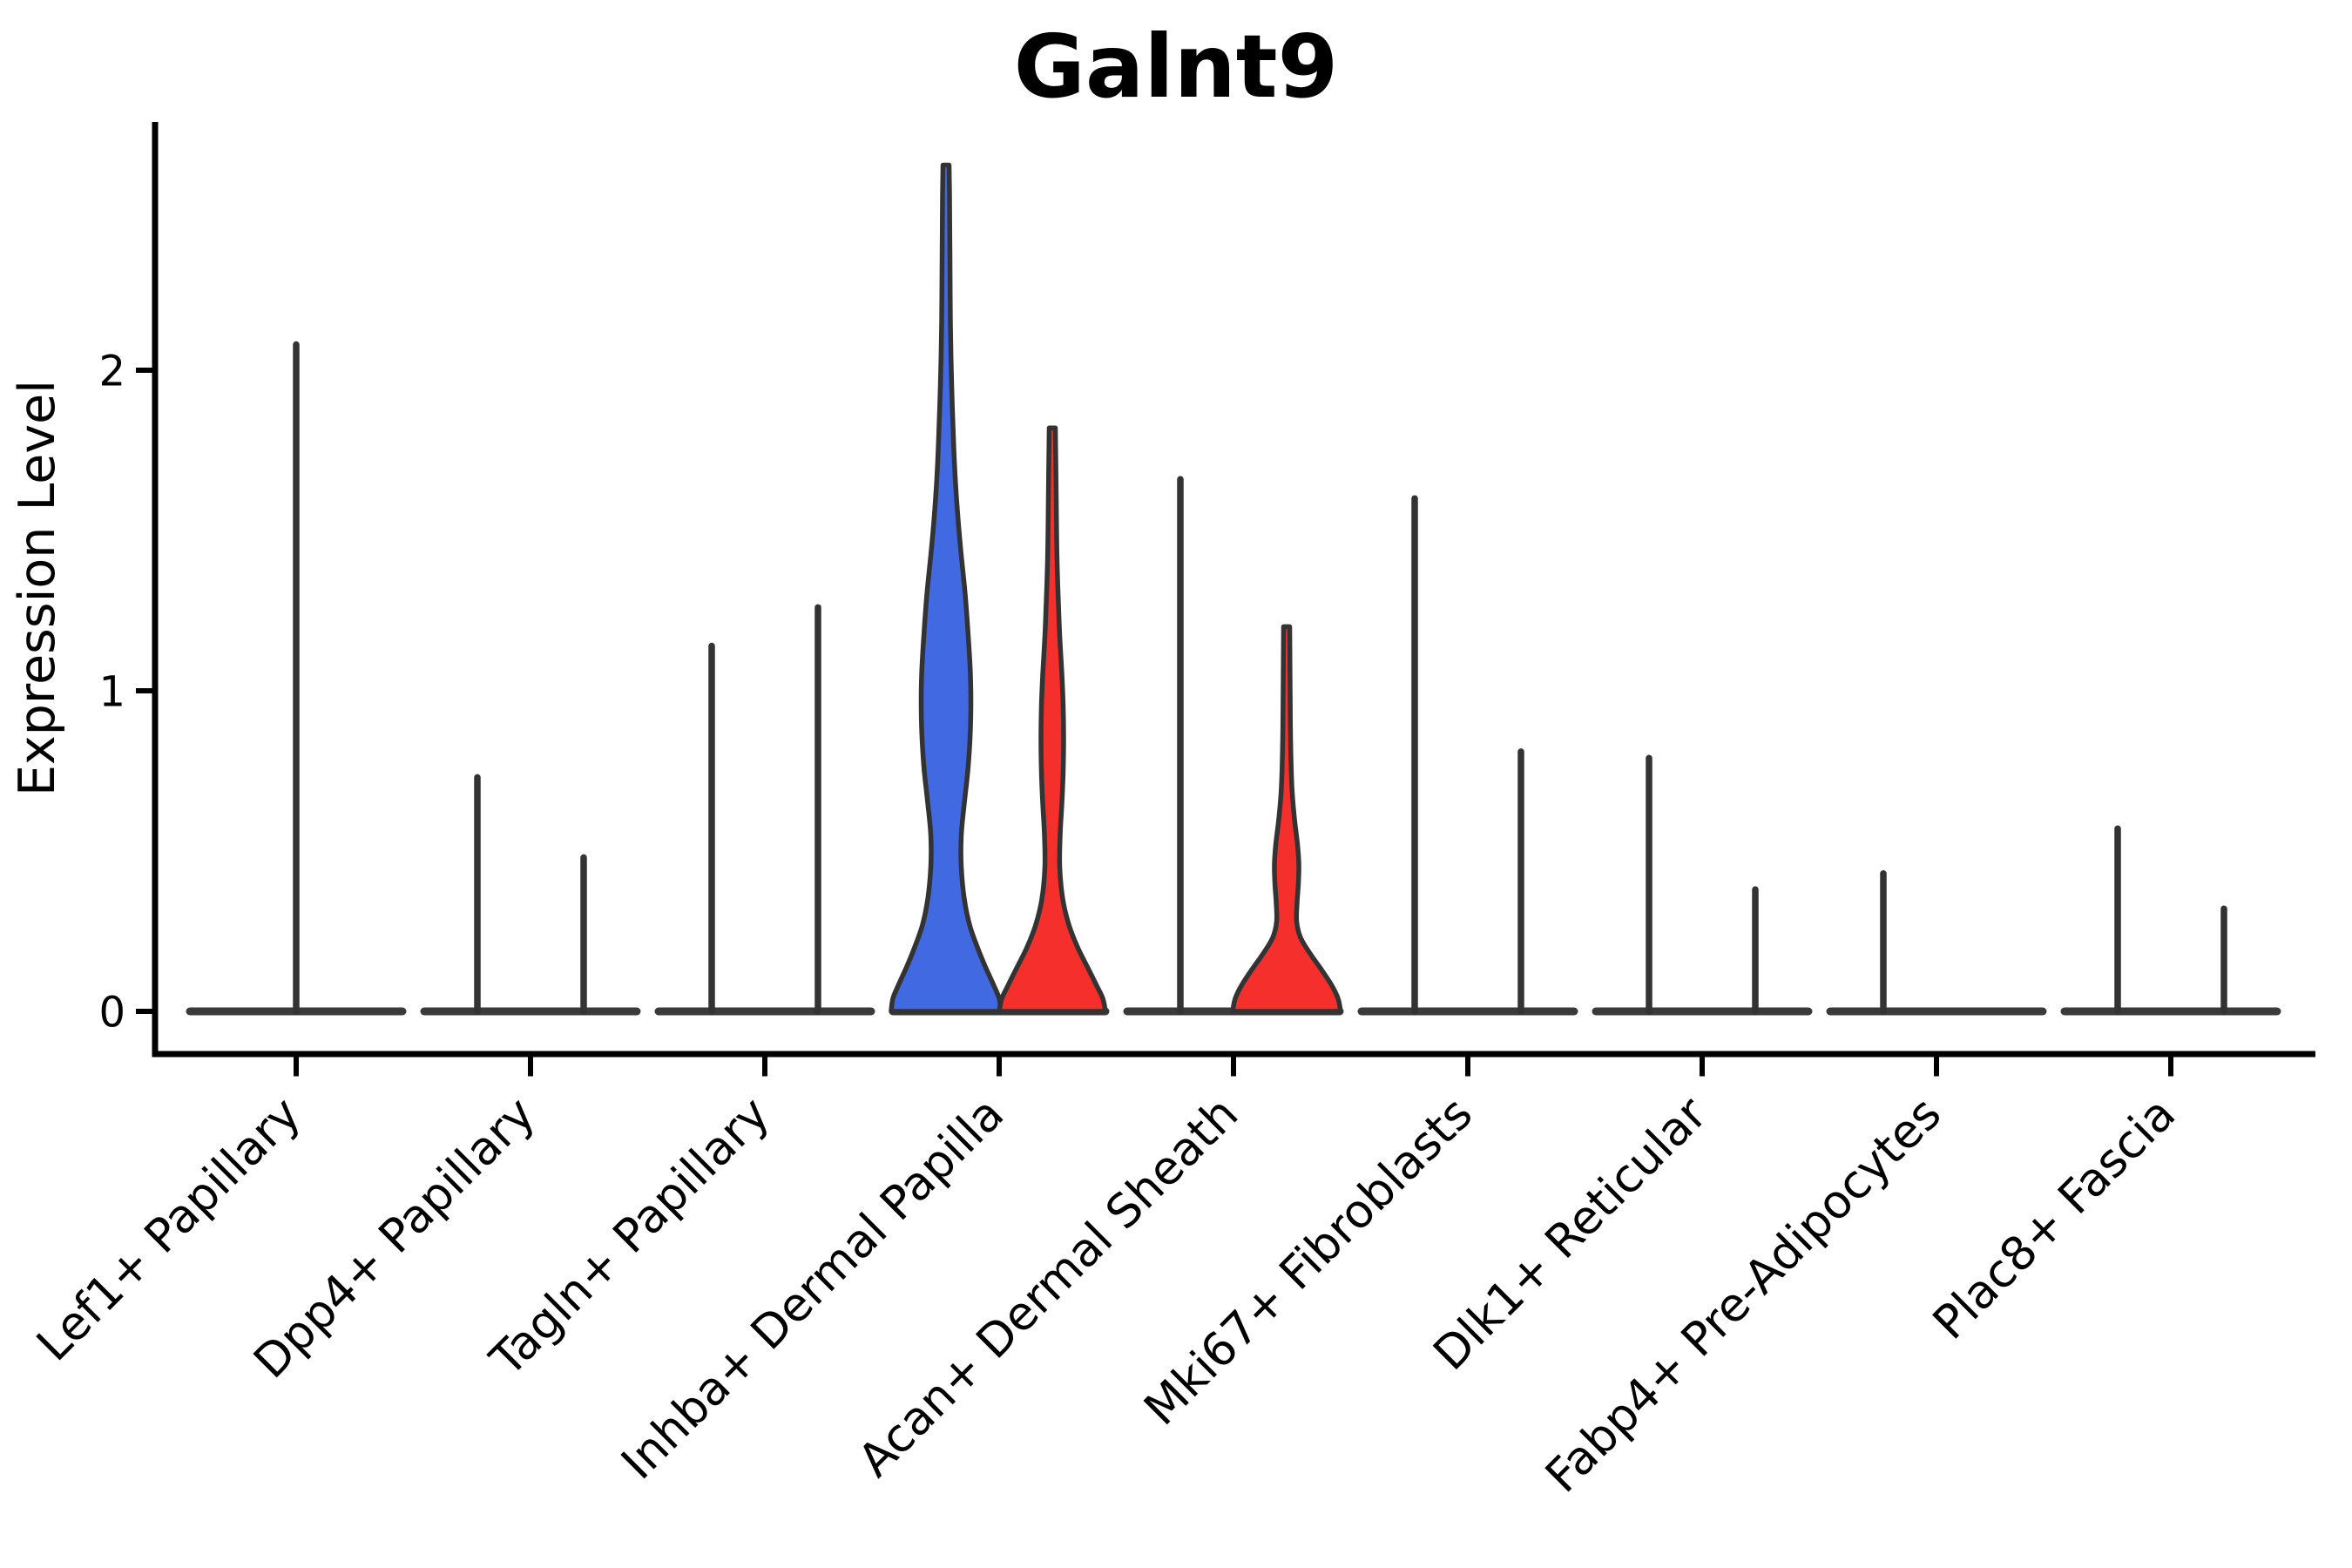  Describe the element at coordinates (111, 692) in the screenshot. I see `y-tick-label: 1` at that location.